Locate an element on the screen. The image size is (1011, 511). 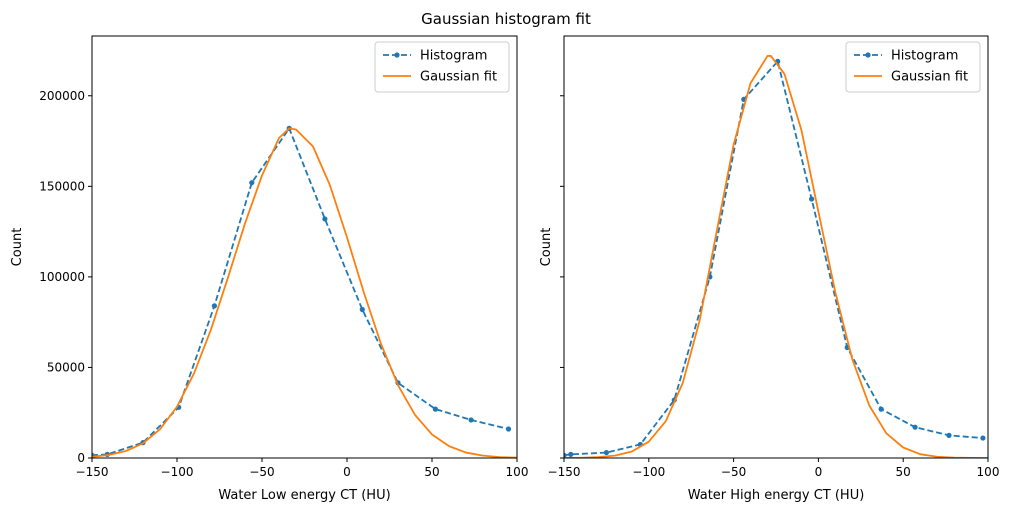
chart-1-legend-marker is located at coordinates (397, 55).